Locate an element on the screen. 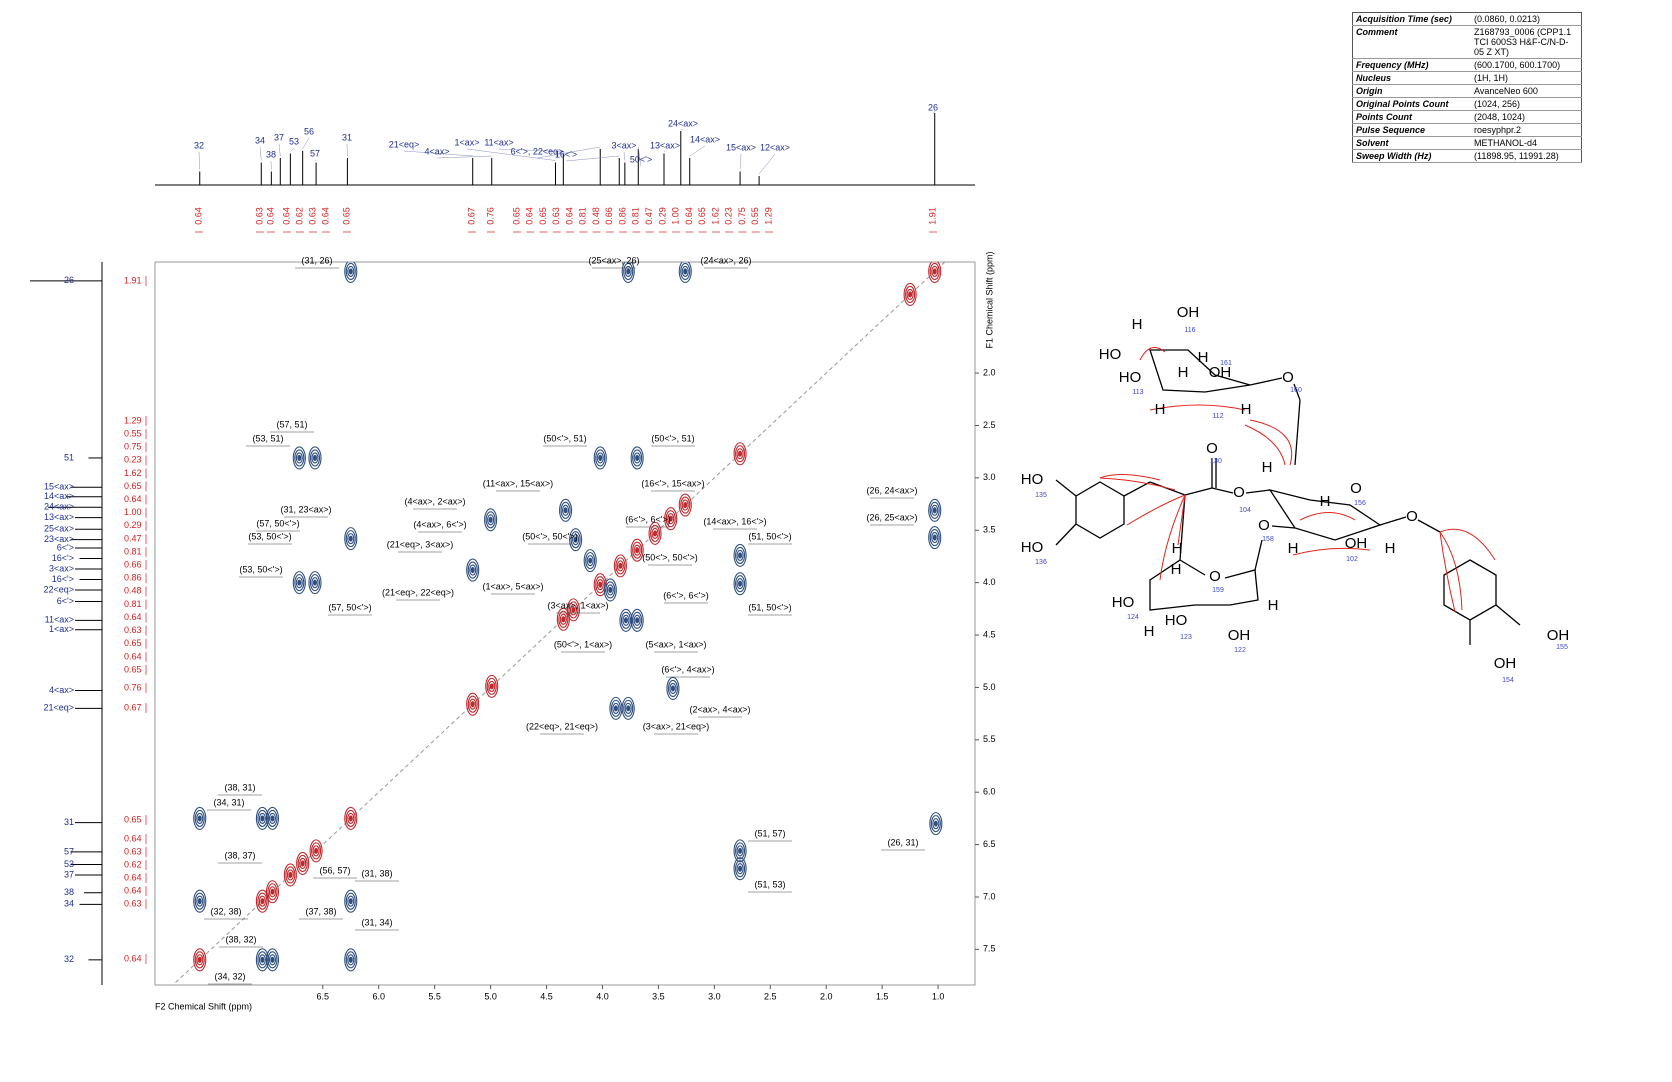  param-key: Comment is located at coordinates (1411, 42).